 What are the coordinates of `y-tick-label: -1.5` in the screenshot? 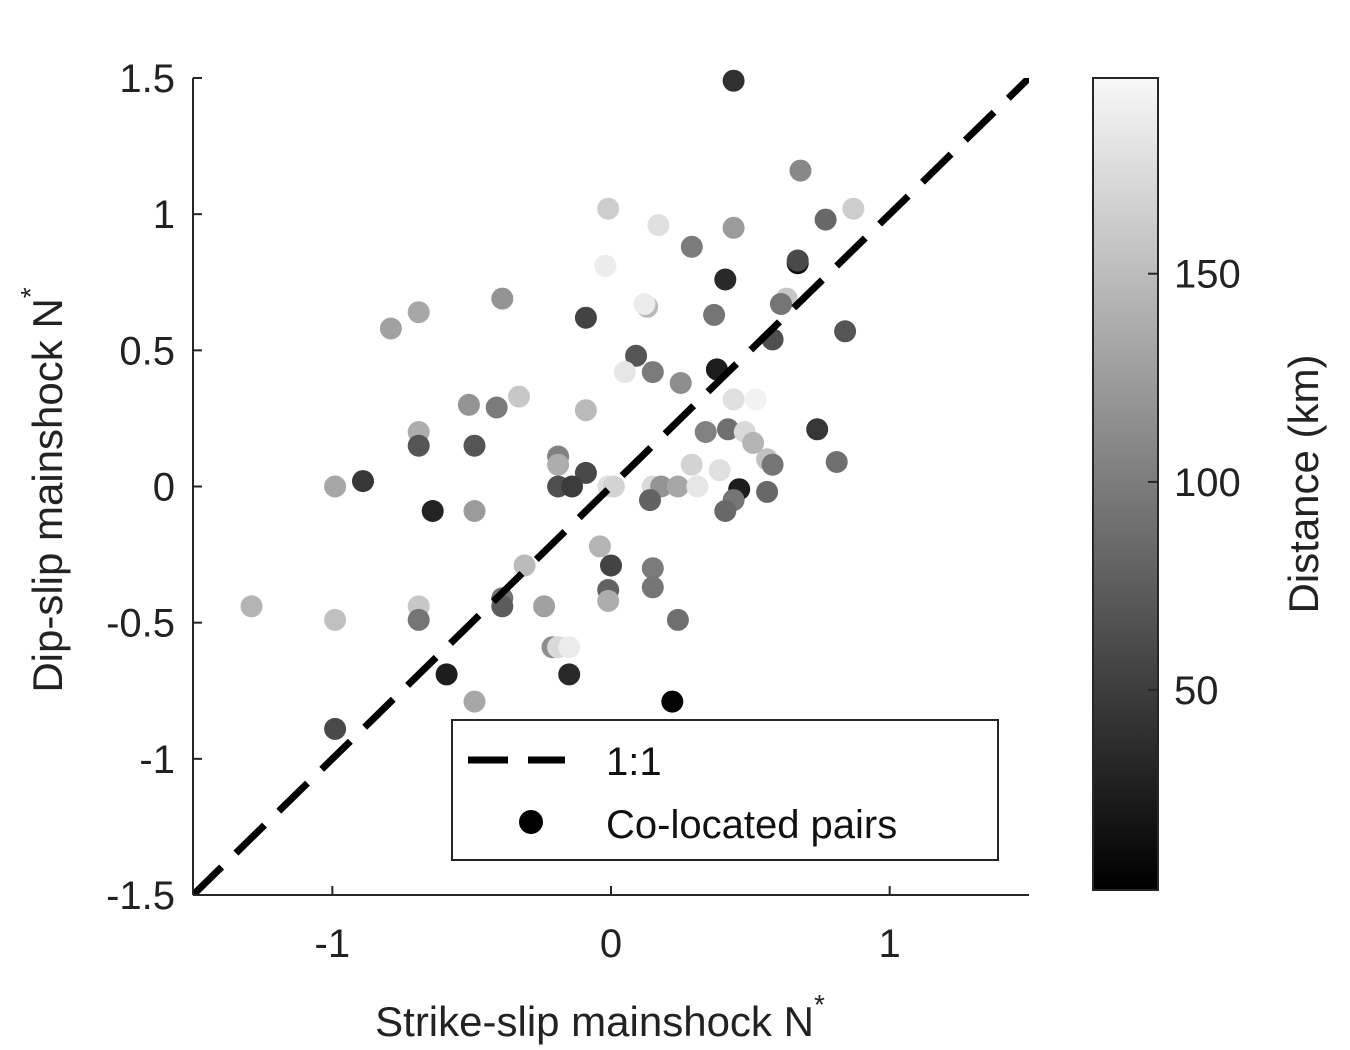 It's located at (140, 896).